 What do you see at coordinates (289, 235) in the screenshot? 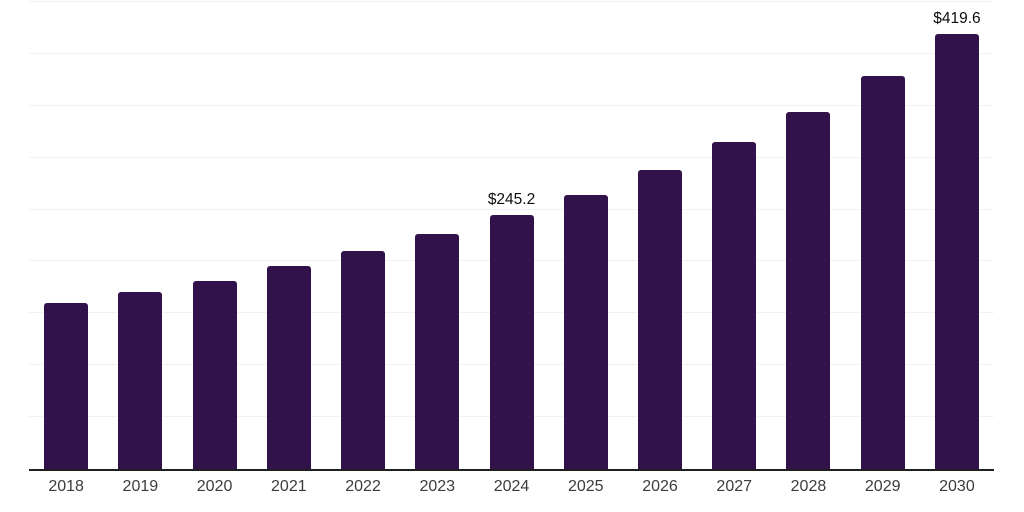
I see `bar-slot-2021` at bounding box center [289, 235].